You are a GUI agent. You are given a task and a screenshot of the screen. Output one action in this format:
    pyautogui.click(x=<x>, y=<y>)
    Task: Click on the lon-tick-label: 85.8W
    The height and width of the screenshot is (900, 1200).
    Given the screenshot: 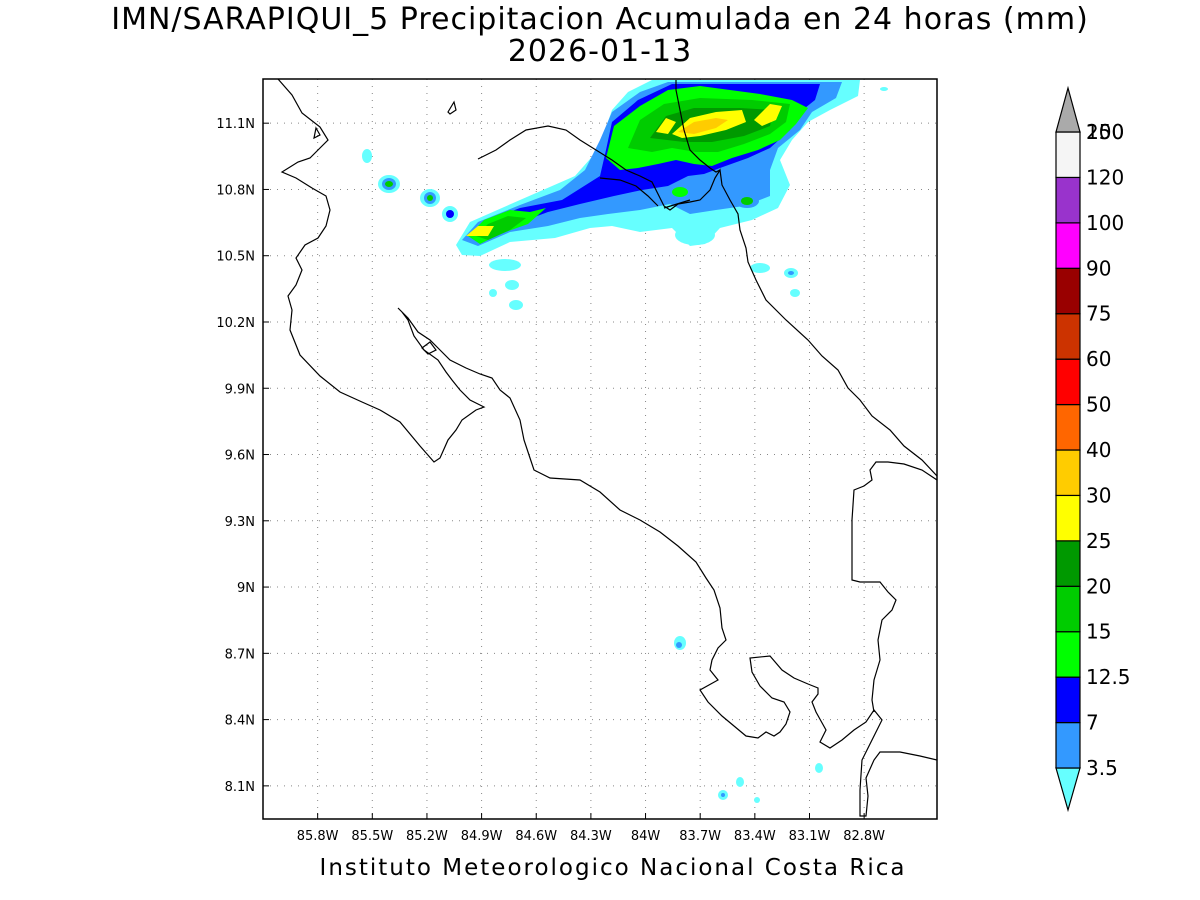 What is the action you would take?
    pyautogui.click(x=318, y=836)
    